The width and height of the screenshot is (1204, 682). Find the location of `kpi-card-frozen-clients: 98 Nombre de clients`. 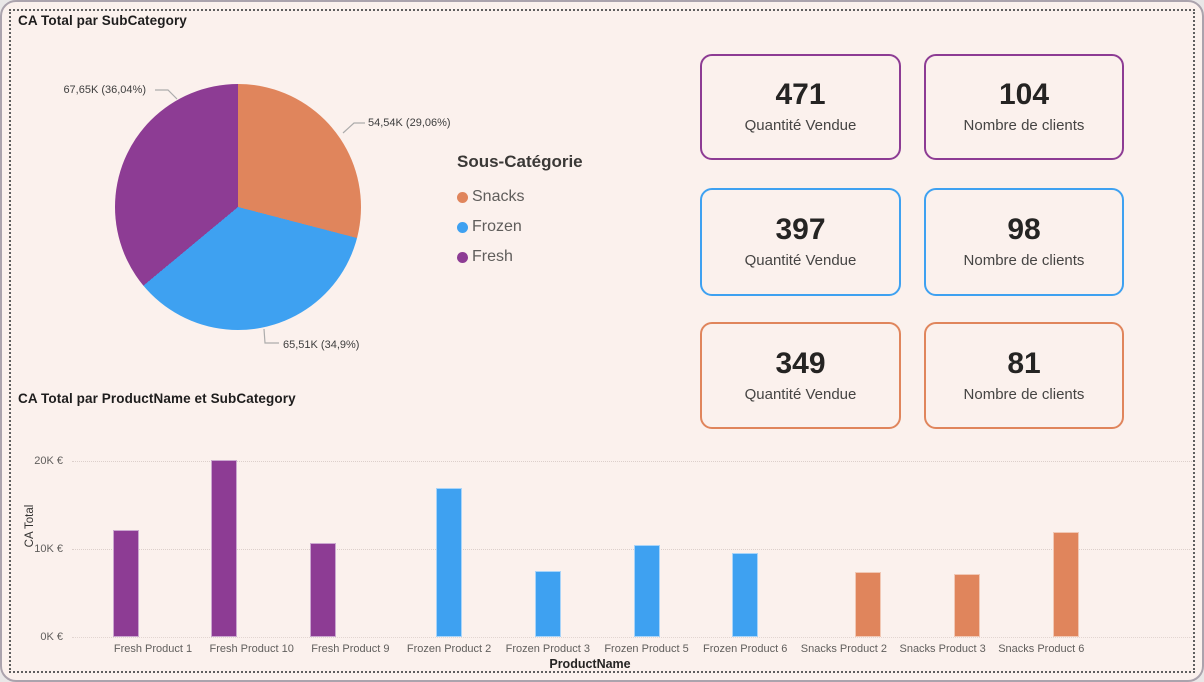

kpi-card-frozen-clients: 98 Nombre de clients is located at coordinates (1024, 242).